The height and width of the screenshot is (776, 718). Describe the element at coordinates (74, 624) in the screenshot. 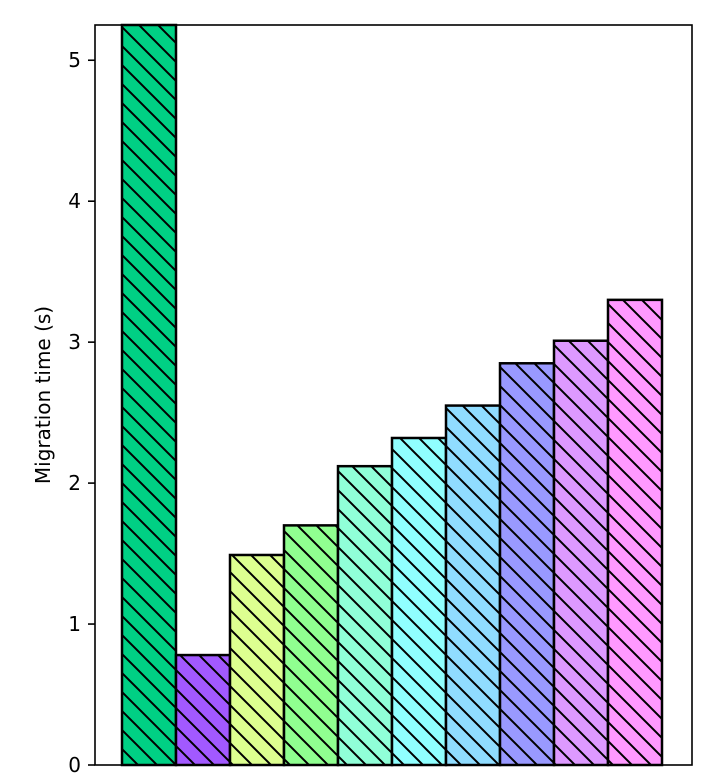

I see `y-tick-label-1: 1` at that location.